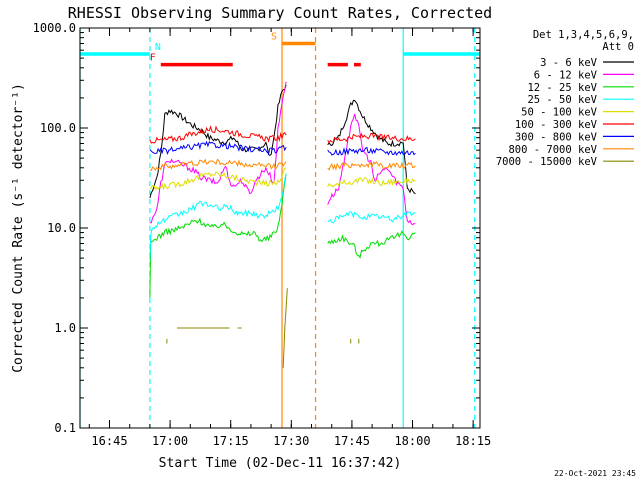  What do you see at coordinates (65, 328) in the screenshot?
I see `y-tick-label: 1.0` at bounding box center [65, 328].